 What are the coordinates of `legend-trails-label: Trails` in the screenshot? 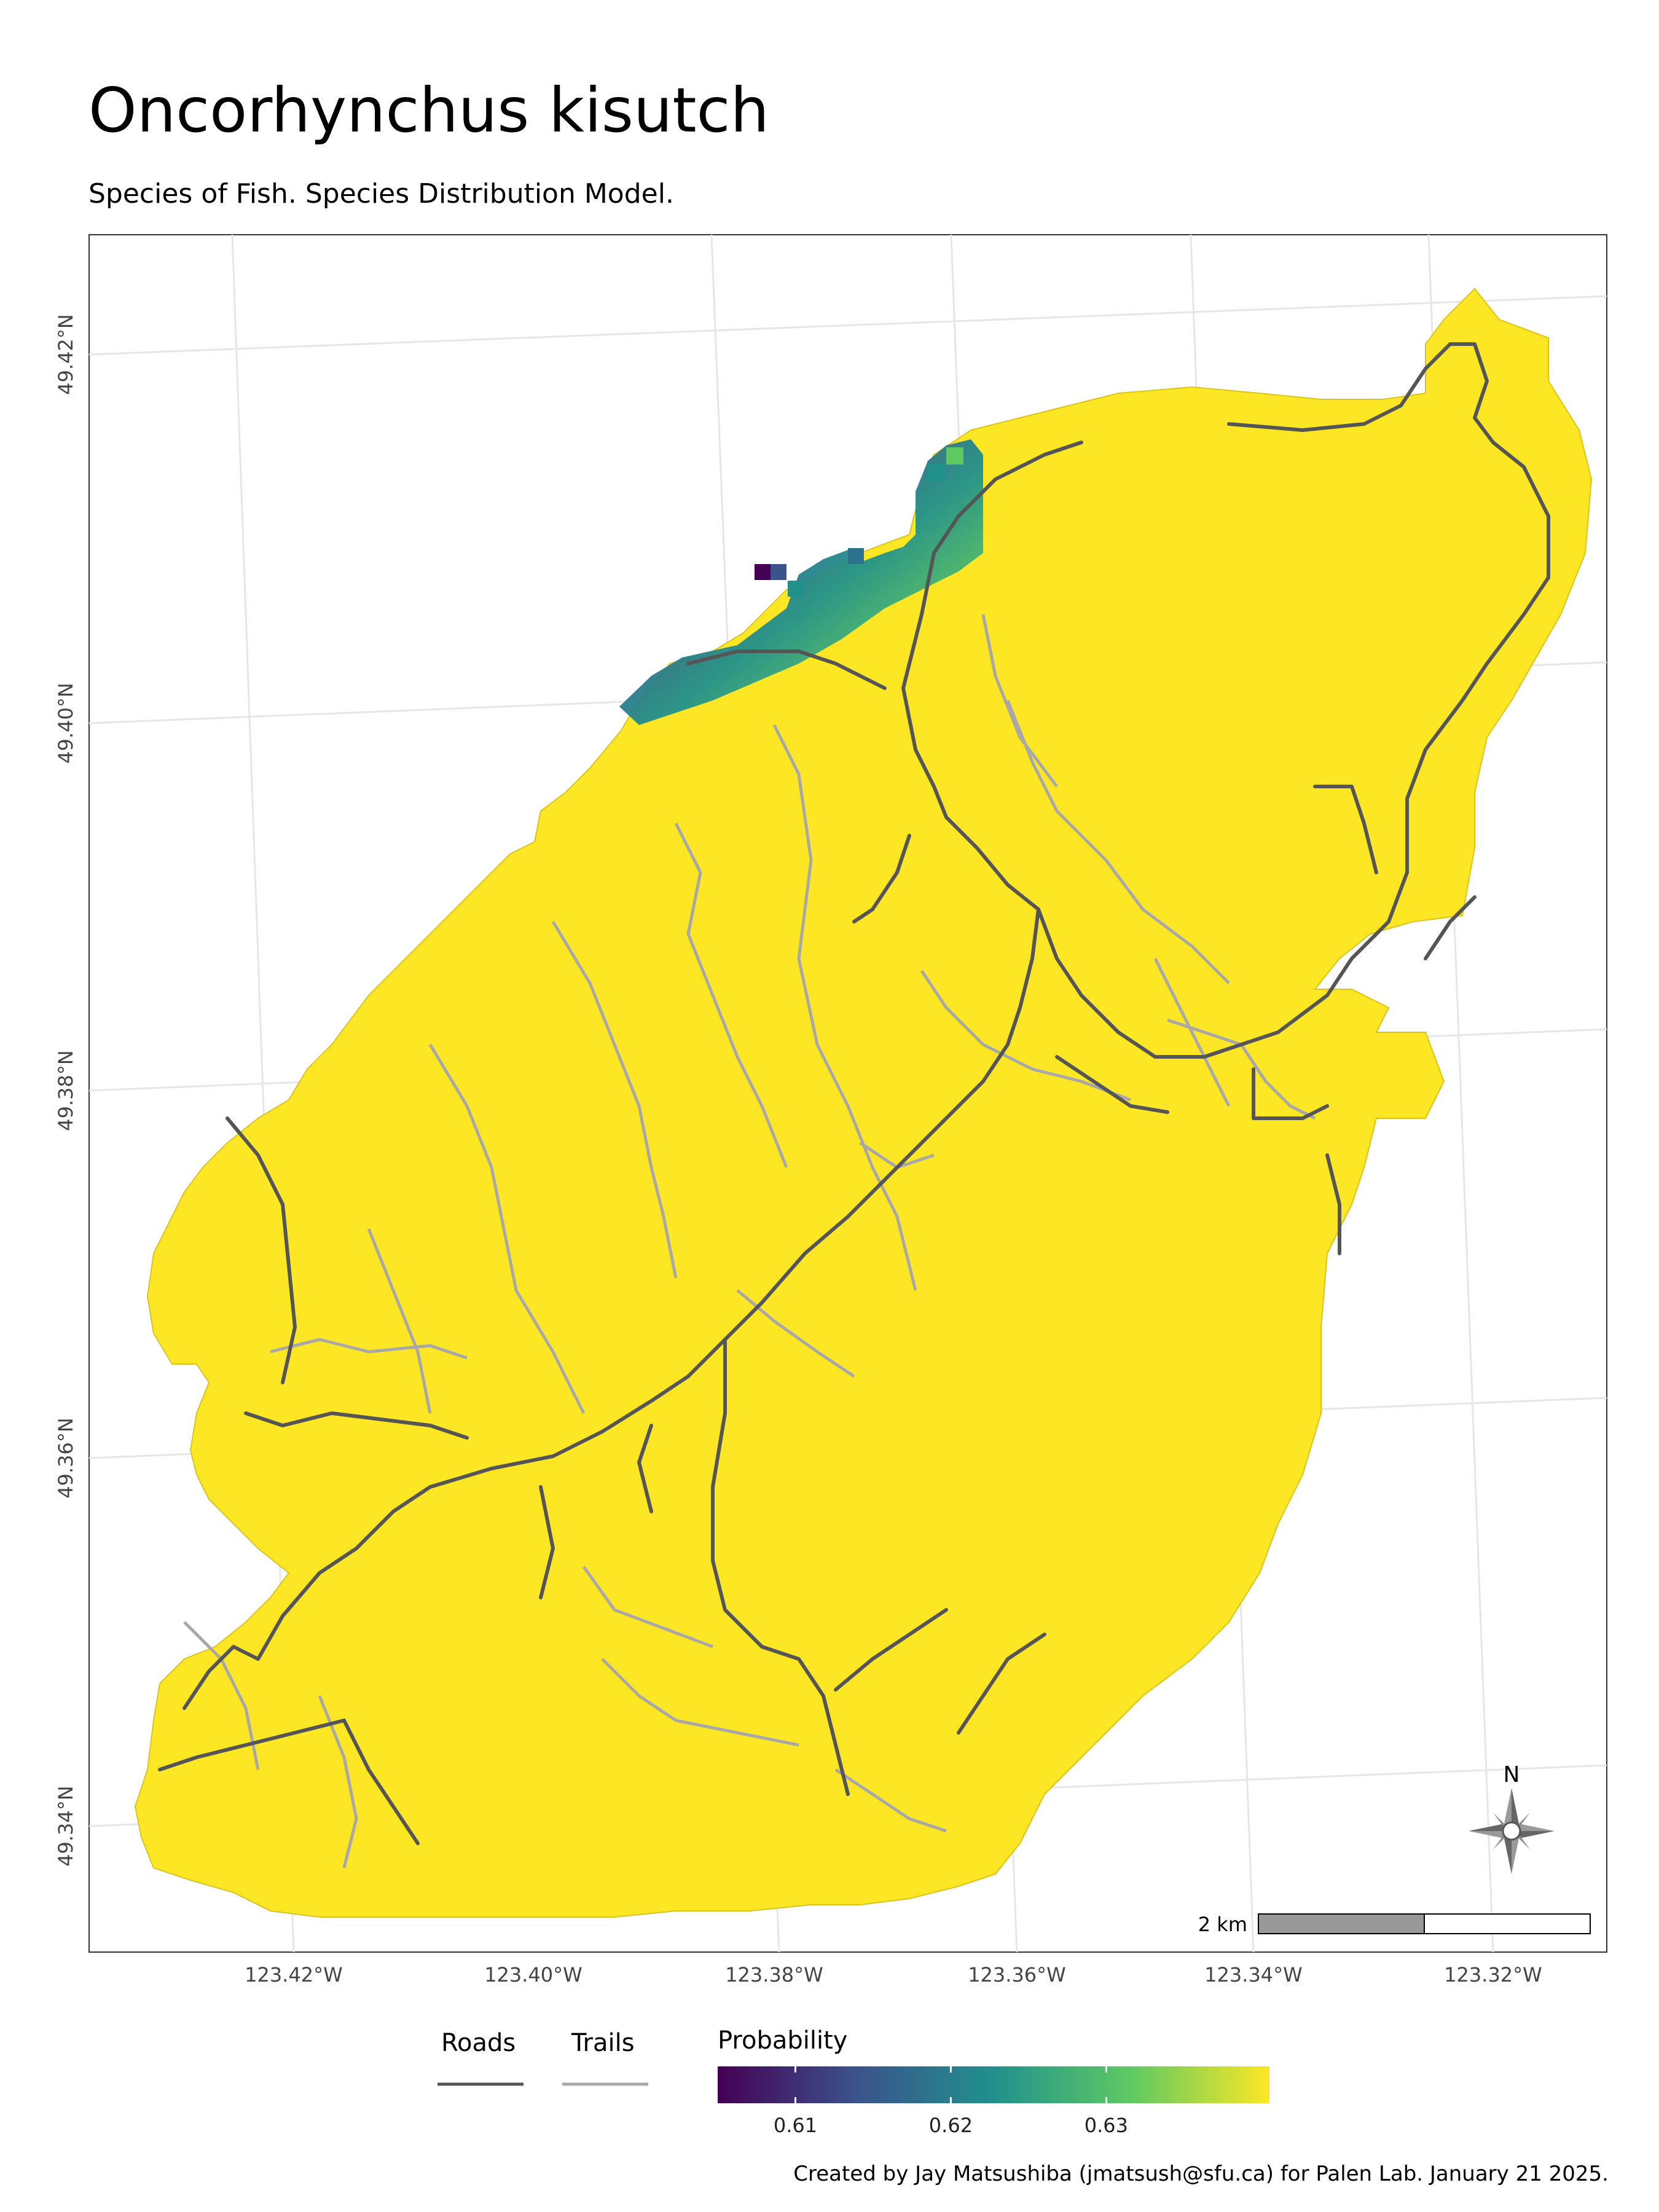 It's located at (603, 2043).